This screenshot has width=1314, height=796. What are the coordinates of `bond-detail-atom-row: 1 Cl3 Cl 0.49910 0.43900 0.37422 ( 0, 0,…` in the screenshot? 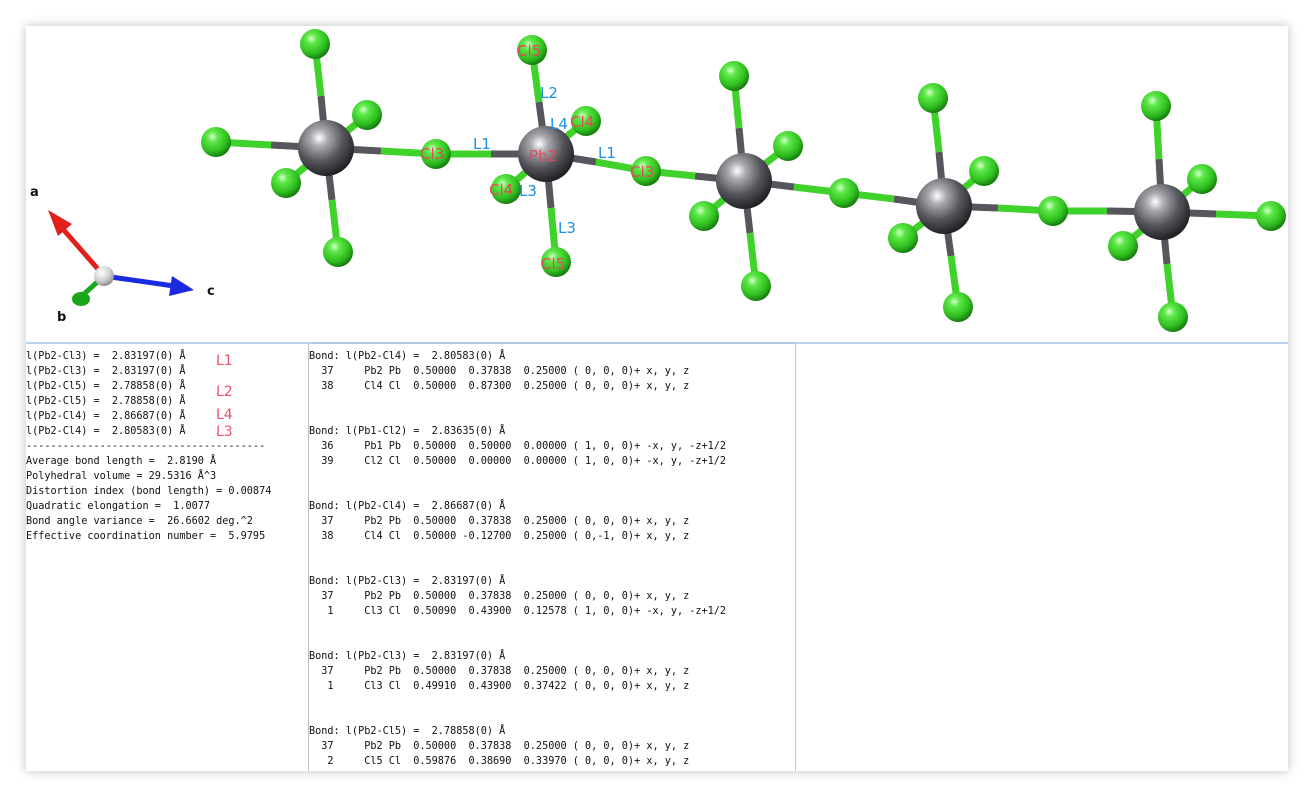 It's located at (499, 686).